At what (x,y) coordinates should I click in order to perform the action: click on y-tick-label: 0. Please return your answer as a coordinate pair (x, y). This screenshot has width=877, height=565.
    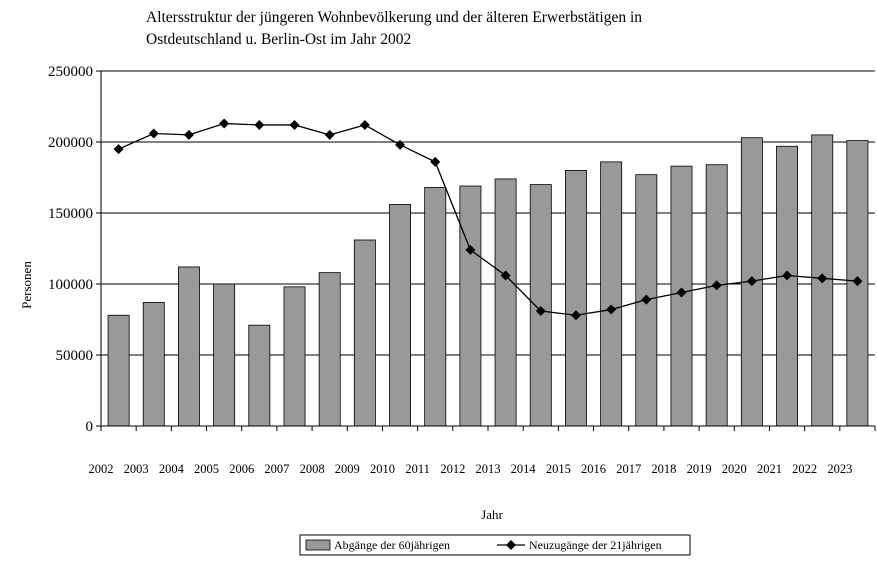
    Looking at the image, I should click on (90, 427).